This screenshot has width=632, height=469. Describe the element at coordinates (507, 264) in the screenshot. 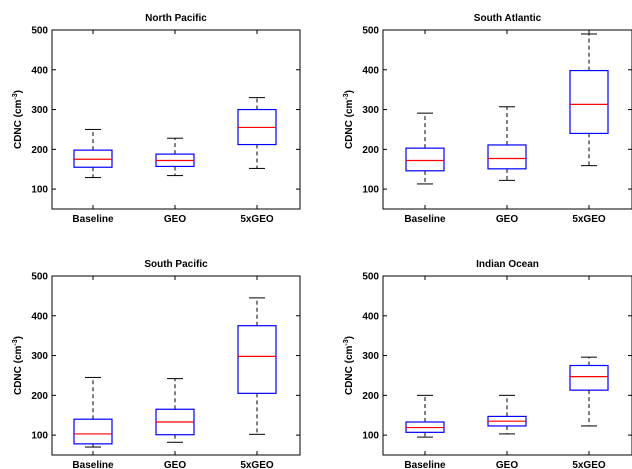

I see `panel-title: Indian Ocean` at that location.